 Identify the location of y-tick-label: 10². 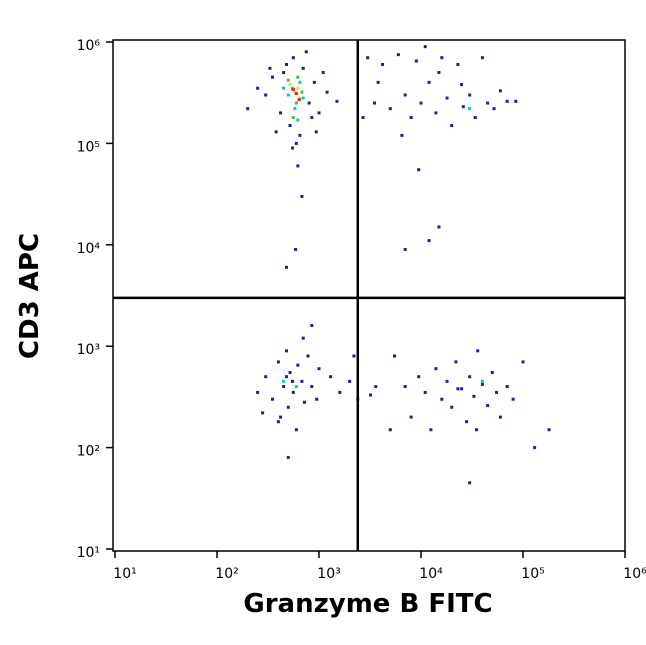
(88, 452).